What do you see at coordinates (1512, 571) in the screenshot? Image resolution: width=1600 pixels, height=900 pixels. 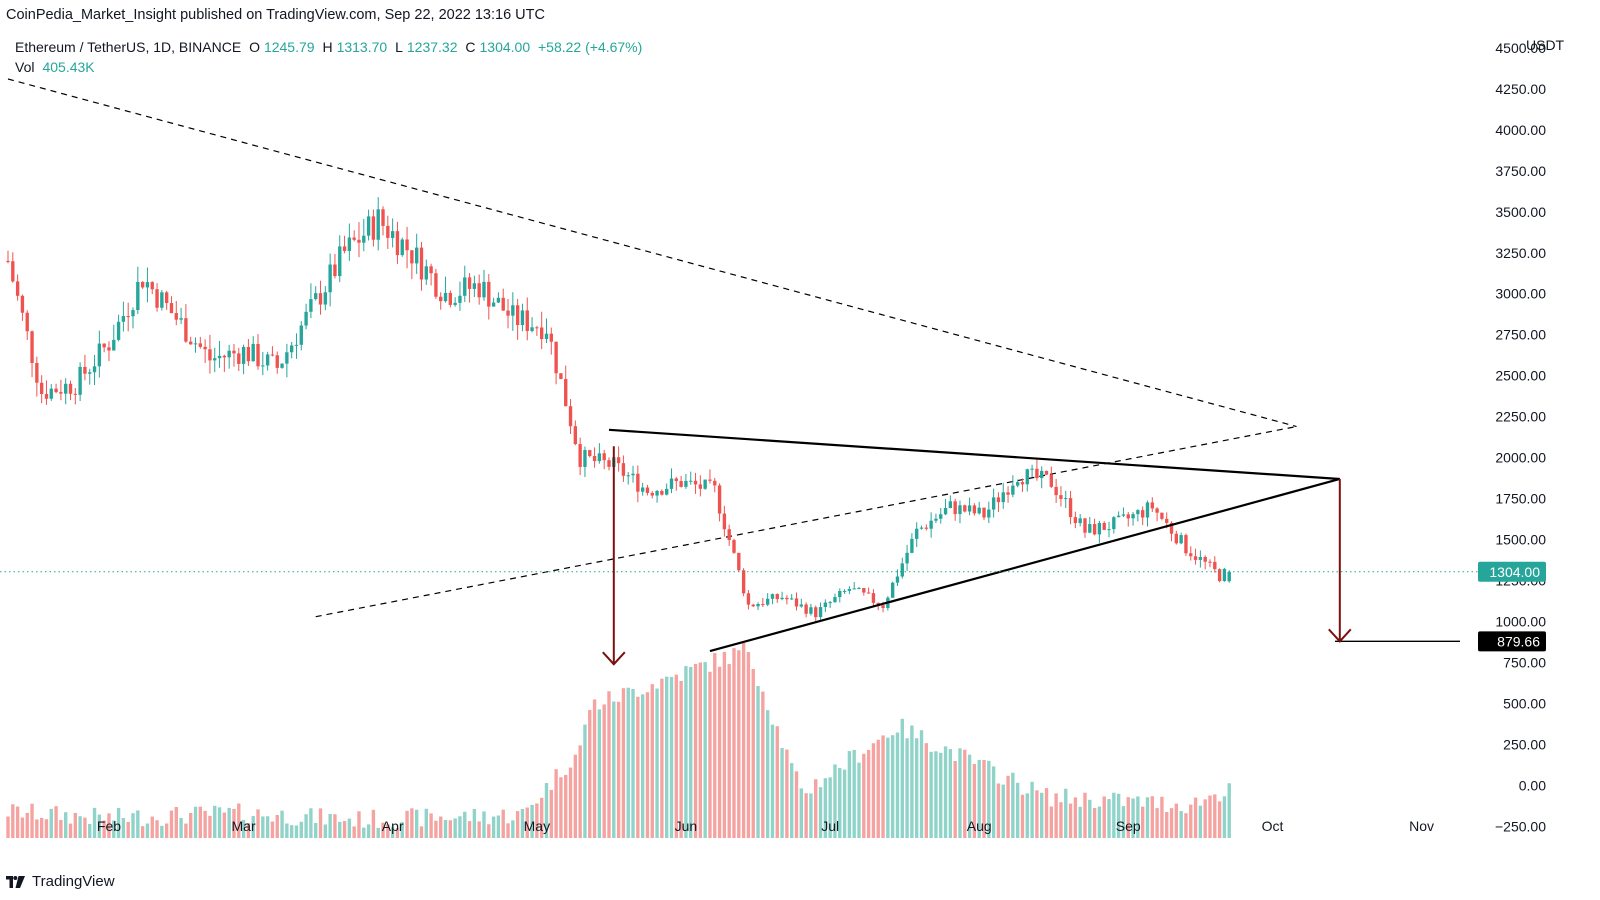 I see `current-price-tag: 1304.00` at bounding box center [1512, 571].